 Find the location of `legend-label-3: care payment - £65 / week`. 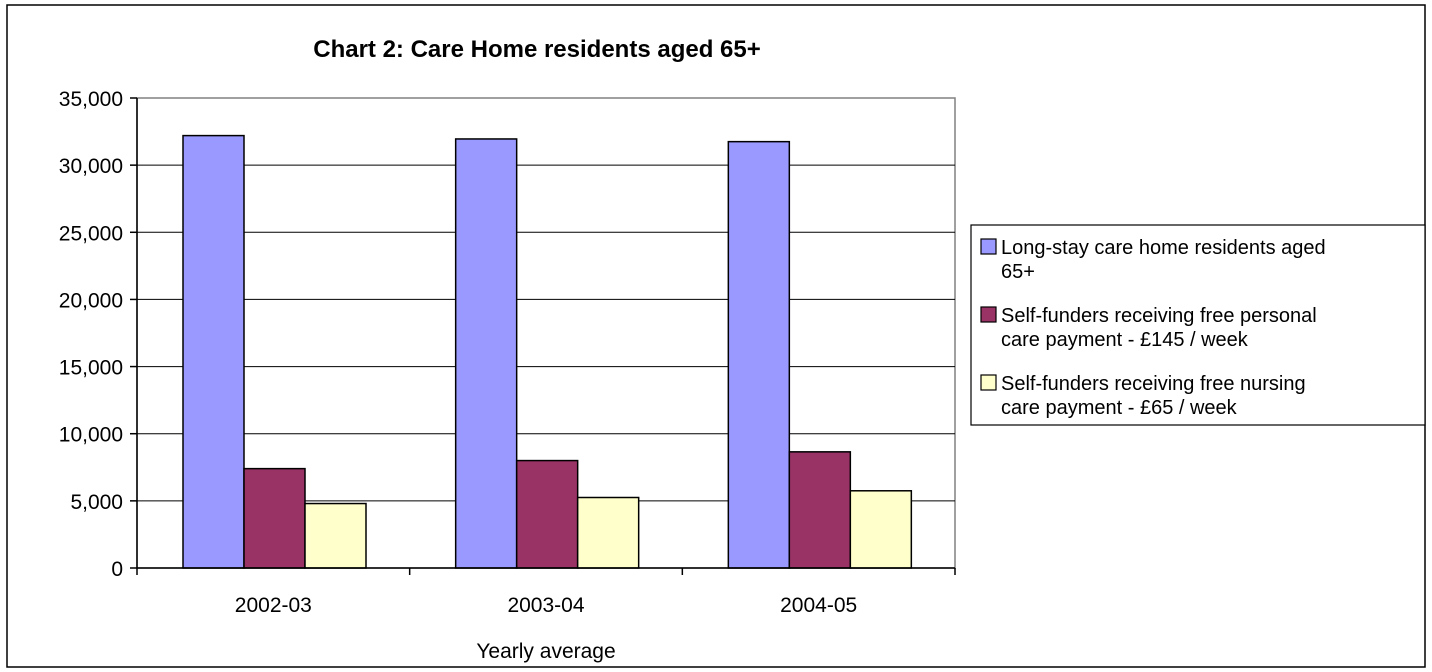

legend-label-3: care payment - £65 / week is located at coordinates (1119, 408).